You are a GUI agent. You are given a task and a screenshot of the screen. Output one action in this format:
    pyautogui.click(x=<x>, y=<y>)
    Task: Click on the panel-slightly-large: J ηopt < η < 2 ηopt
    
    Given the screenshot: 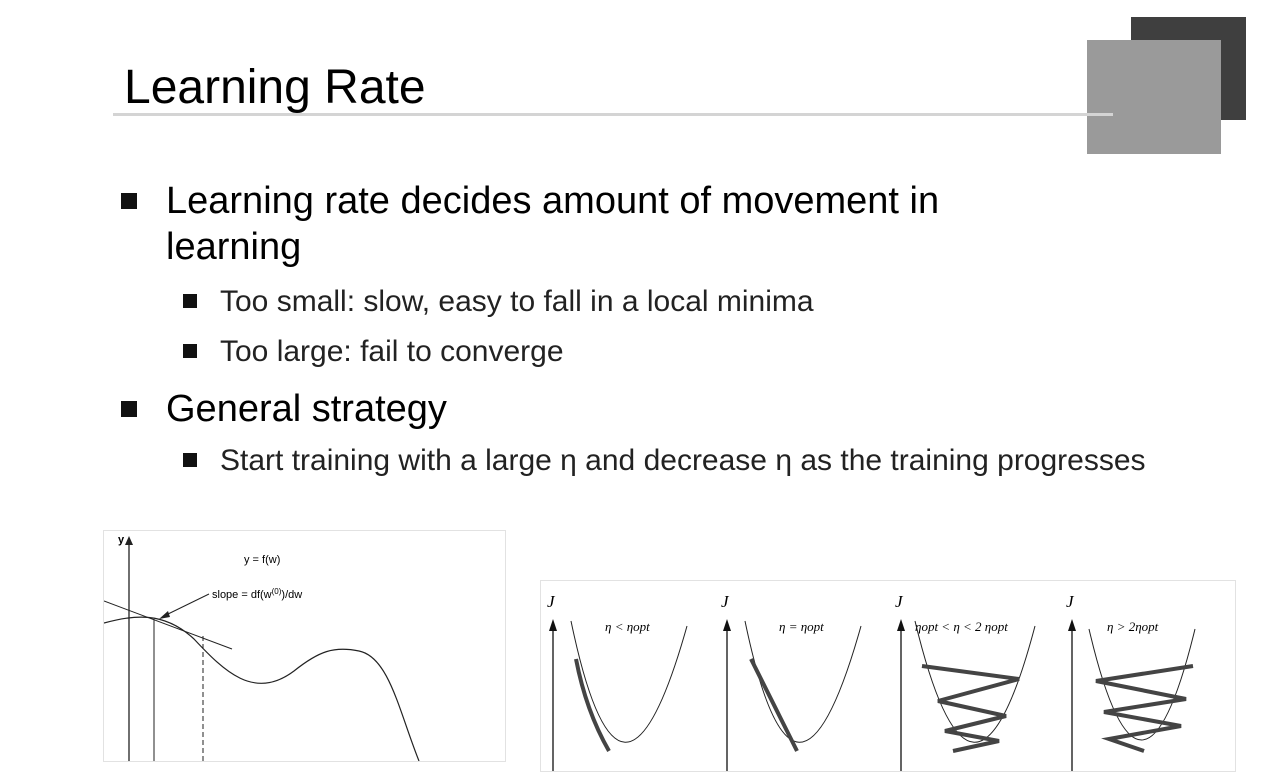 What is the action you would take?
    pyautogui.click(x=965, y=681)
    